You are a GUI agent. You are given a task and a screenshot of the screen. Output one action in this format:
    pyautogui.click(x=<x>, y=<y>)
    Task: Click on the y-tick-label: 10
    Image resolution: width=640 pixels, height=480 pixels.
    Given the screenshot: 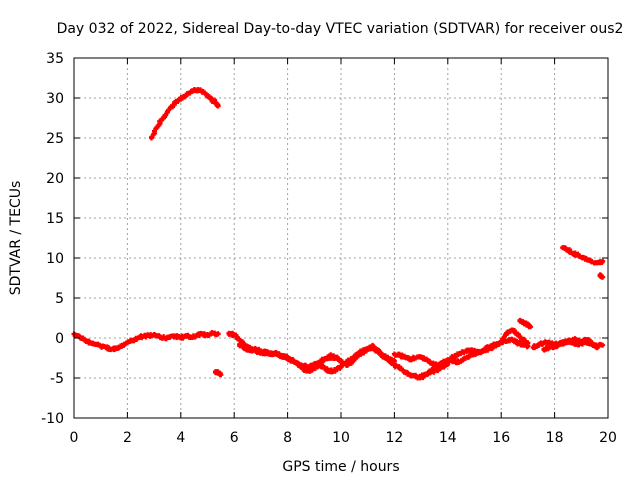 What is the action you would take?
    pyautogui.click(x=55, y=259)
    